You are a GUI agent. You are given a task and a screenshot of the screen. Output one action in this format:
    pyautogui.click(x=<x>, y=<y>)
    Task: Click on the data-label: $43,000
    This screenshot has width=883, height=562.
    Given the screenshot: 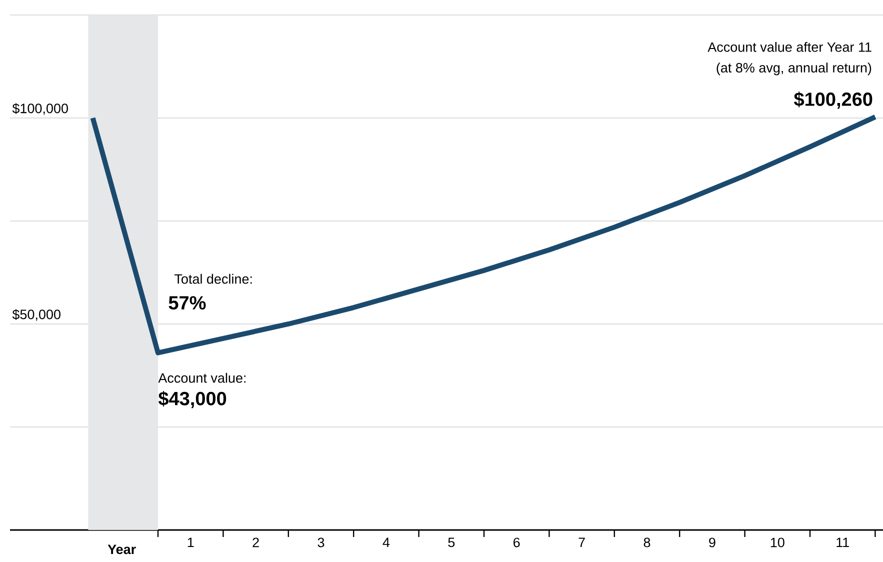 What is the action you would take?
    pyautogui.click(x=192, y=399)
    